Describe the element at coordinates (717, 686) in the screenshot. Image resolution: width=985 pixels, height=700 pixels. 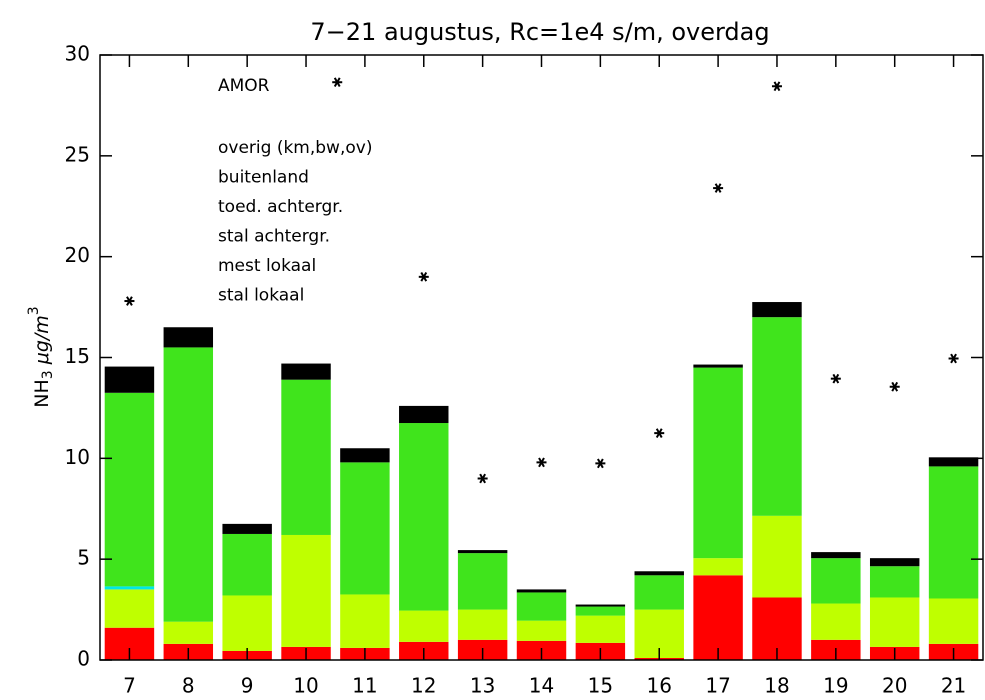
I see `x-tick-label: 17` at that location.